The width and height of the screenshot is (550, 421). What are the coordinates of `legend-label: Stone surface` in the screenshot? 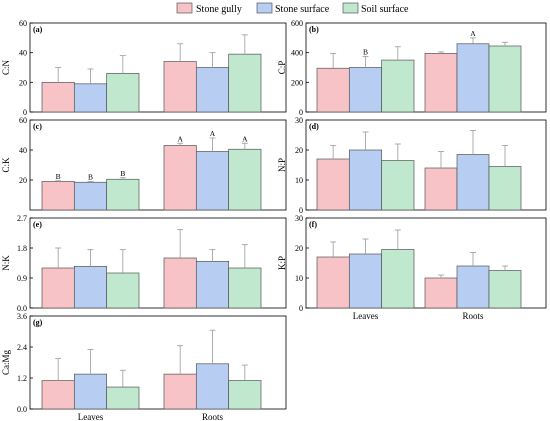 It's located at (302, 9).